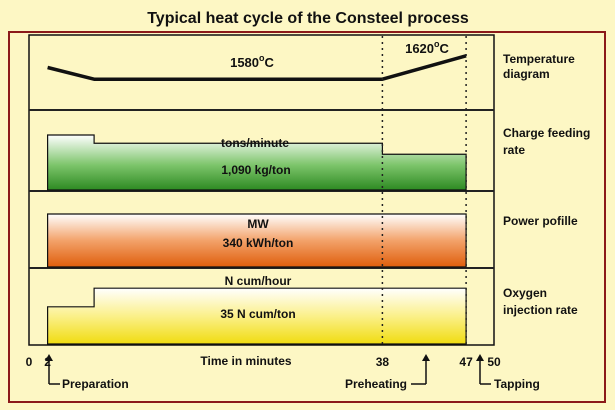 Image resolution: width=615 pixels, height=410 pixels. Describe the element at coordinates (258, 281) in the screenshot. I see `oxygen-rate-label: N cum/hour` at that location.